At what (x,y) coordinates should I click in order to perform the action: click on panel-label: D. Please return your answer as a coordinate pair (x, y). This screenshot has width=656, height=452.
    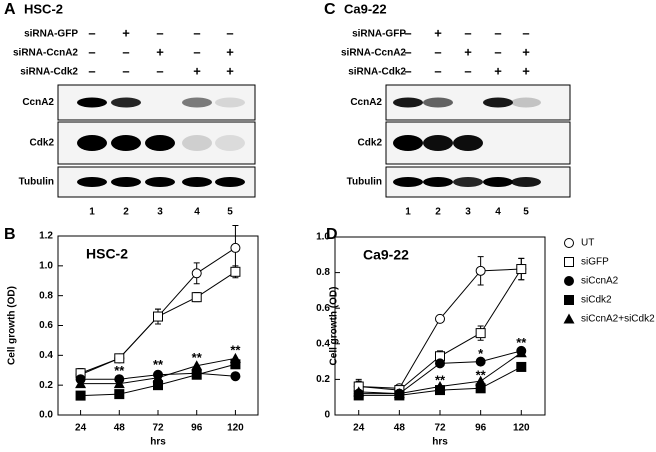
    Looking at the image, I should click on (332, 234).